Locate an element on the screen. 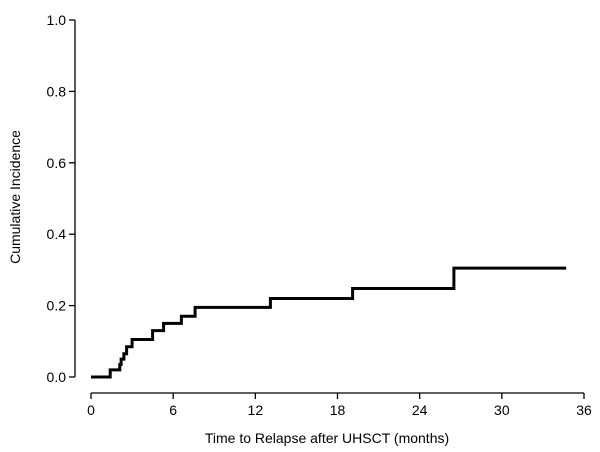  y-axis: 0.0 0.2 0.4 0.6 0.8 1.0 is located at coordinates (61, 198).